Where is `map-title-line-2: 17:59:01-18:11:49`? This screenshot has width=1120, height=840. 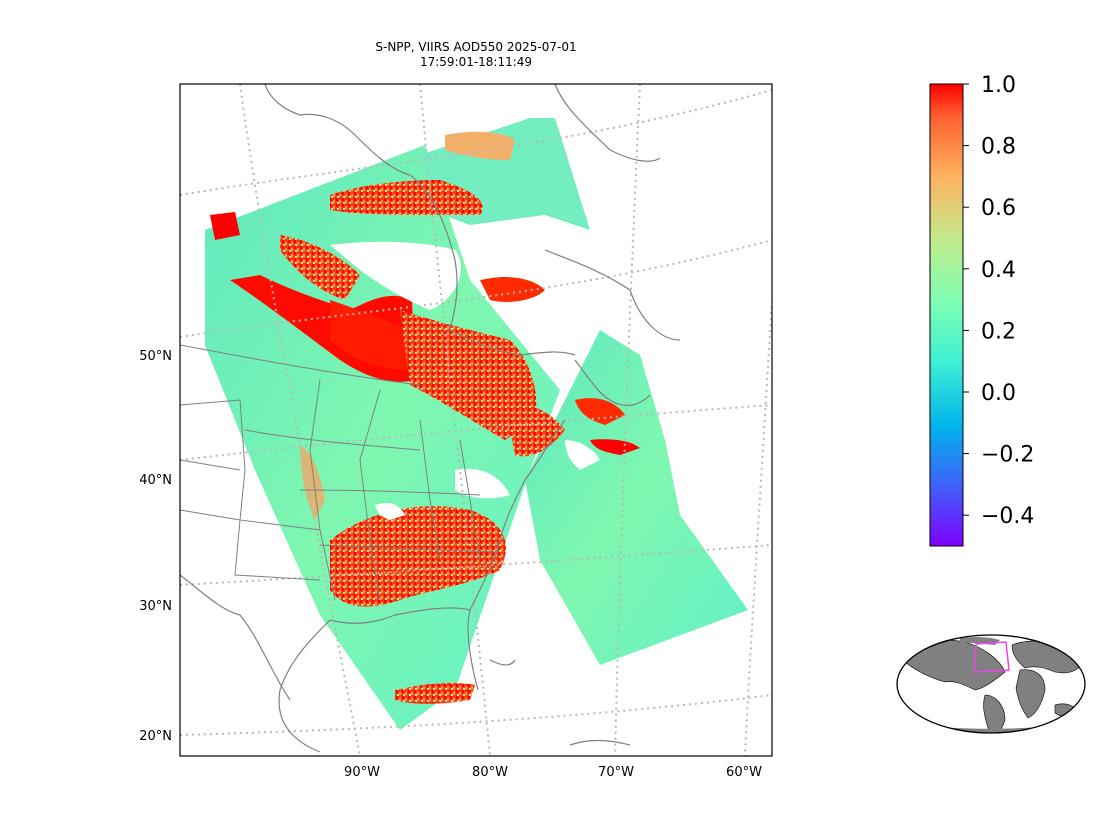
map-title-line-2: 17:59:01-18:11:49 is located at coordinates (476, 62).